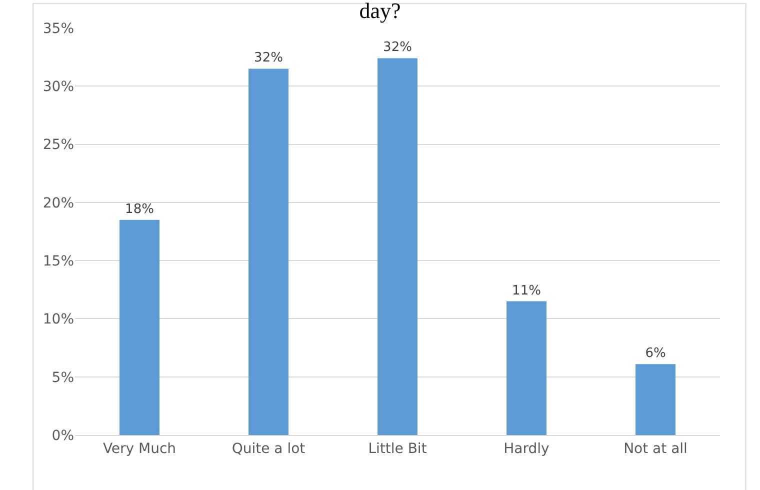  What do you see at coordinates (139, 209) in the screenshot?
I see `data-label: 18%` at bounding box center [139, 209].